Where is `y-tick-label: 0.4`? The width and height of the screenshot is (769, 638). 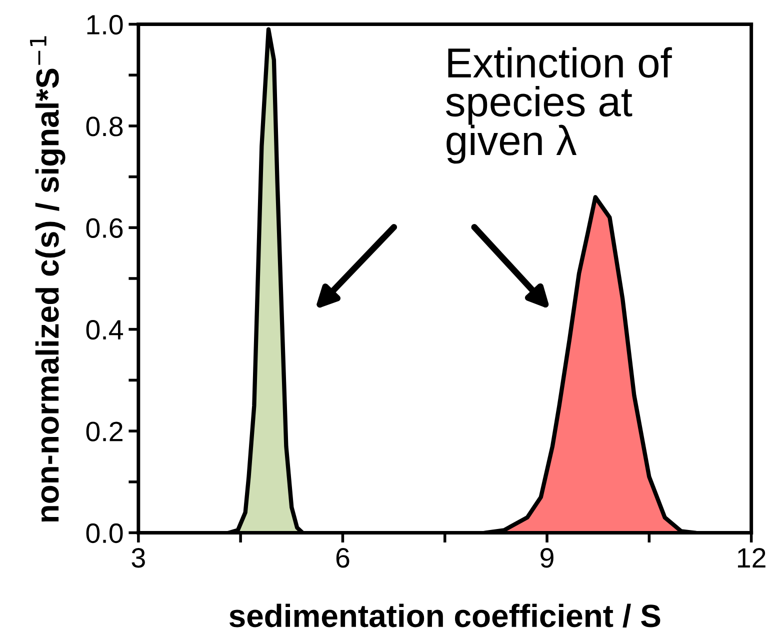
y-tick-label: 0.4 is located at coordinates (105, 330).